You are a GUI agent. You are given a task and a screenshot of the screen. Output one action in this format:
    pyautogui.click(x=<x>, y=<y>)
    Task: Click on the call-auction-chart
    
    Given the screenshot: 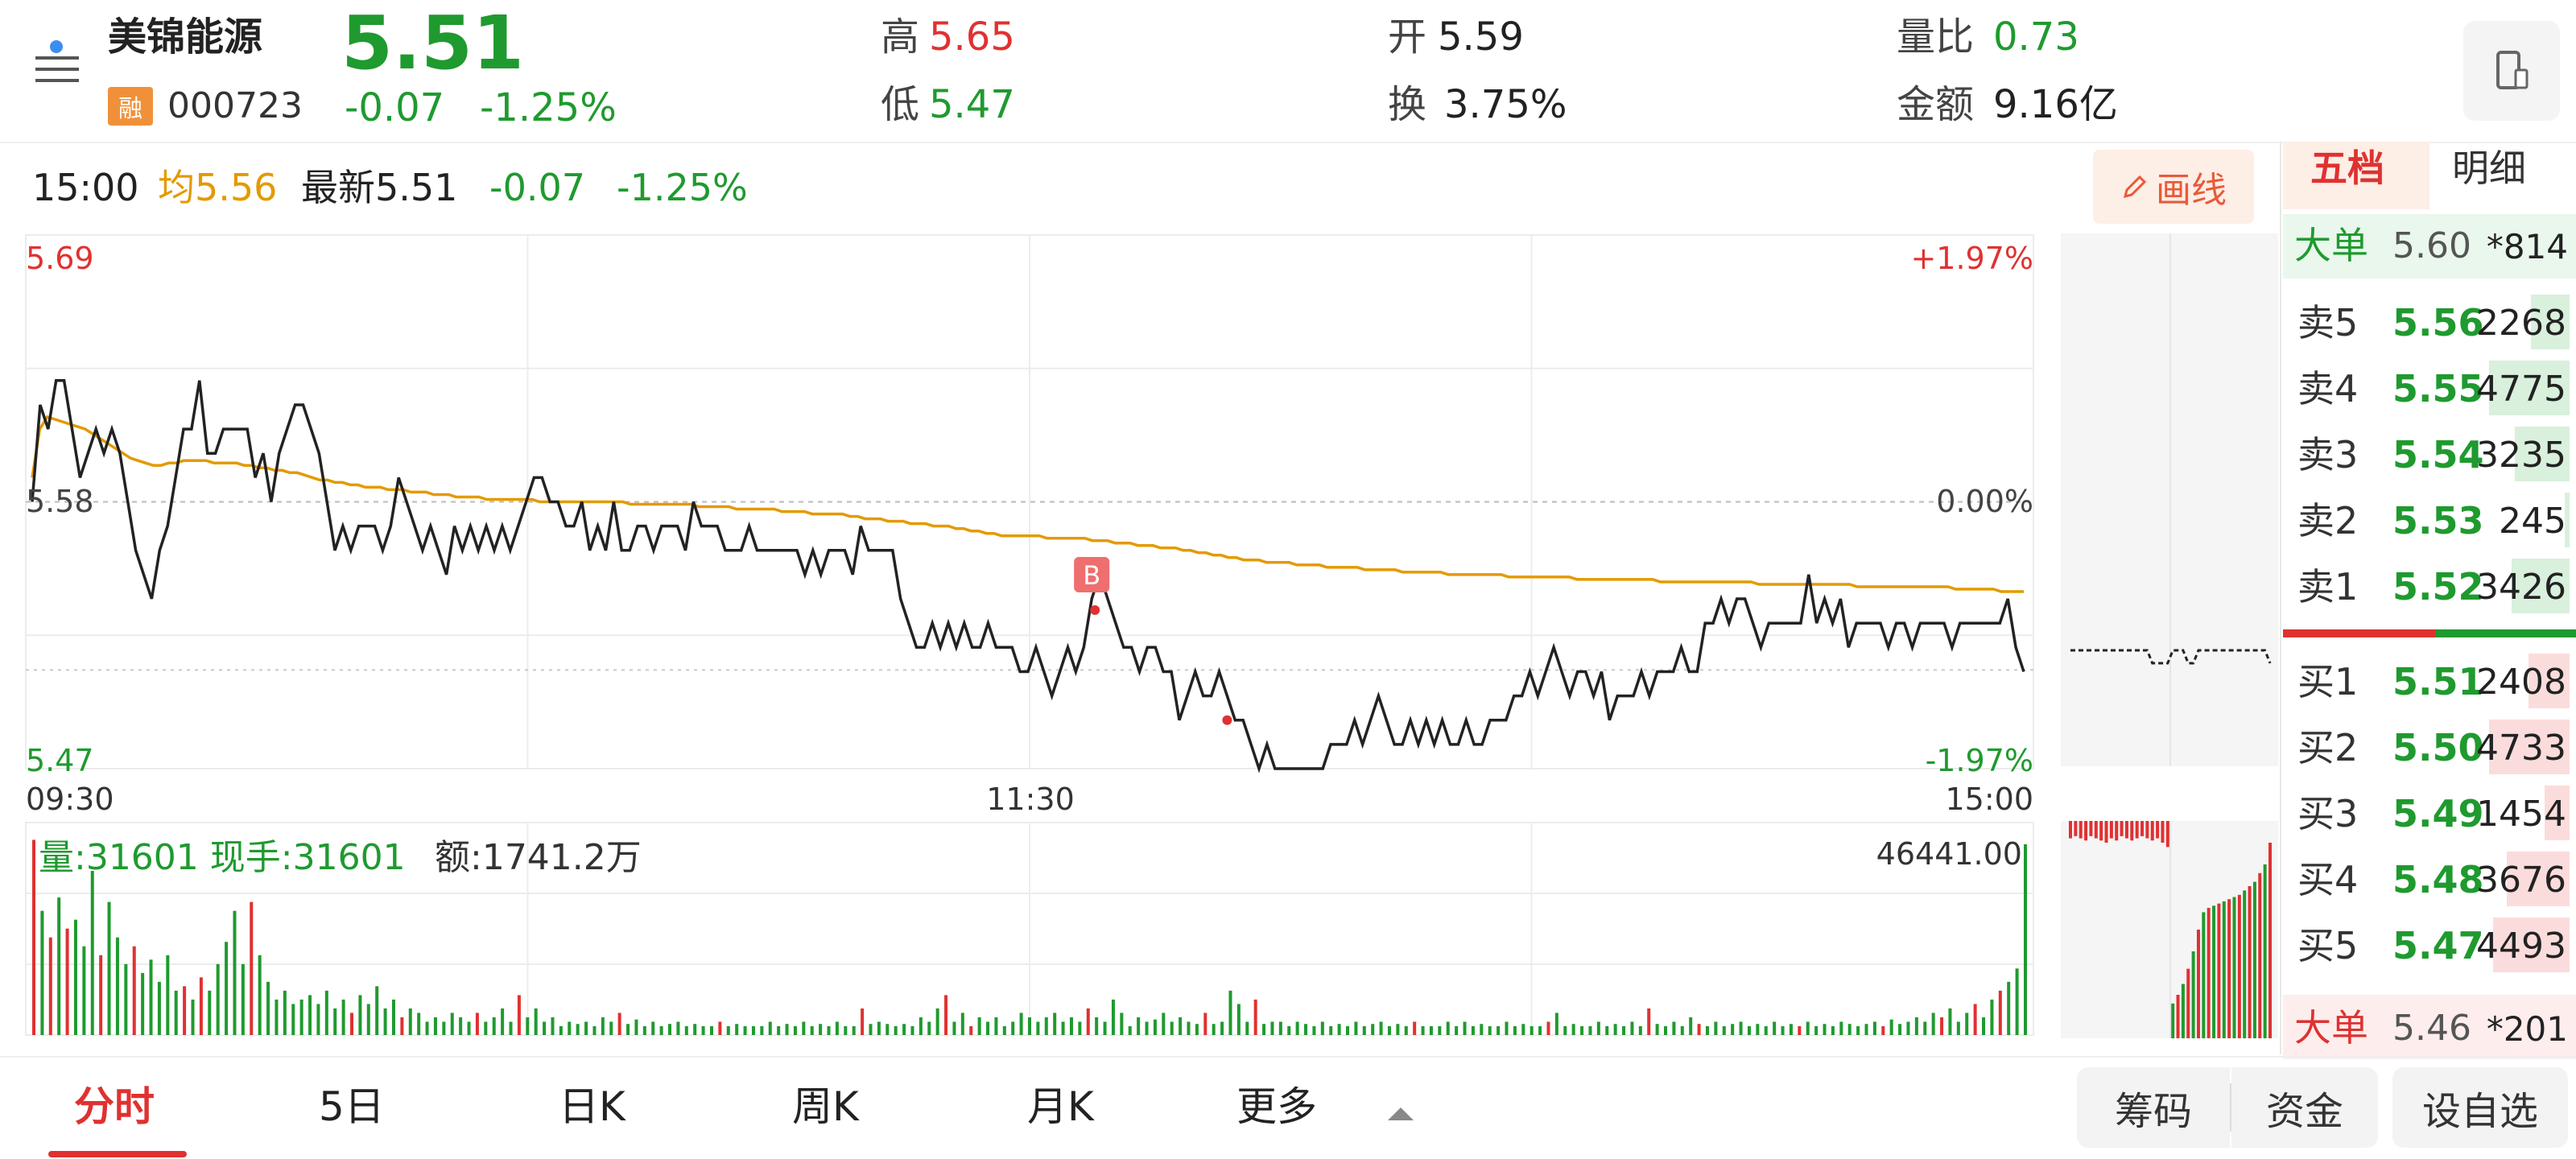 What is the action you would take?
    pyautogui.click(x=2169, y=635)
    